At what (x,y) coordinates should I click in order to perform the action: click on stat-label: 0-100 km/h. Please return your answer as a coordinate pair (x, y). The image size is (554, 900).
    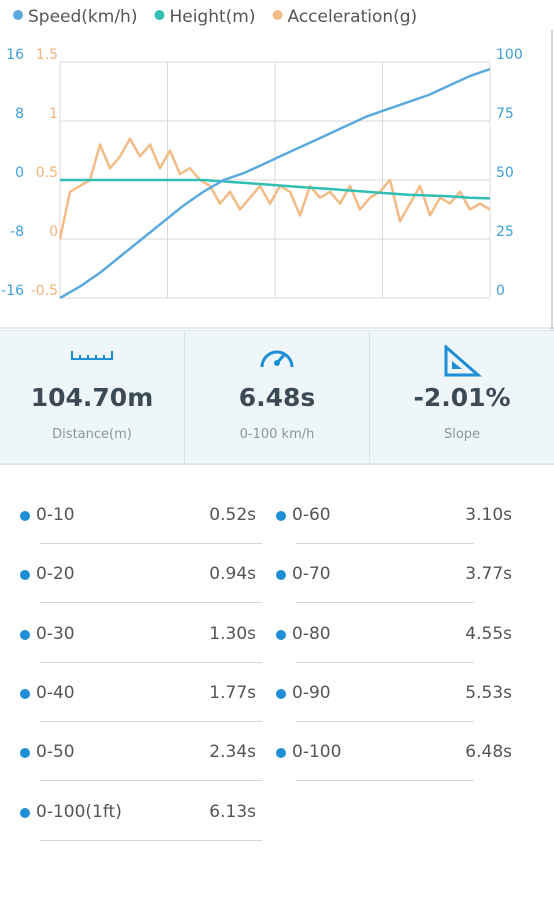
    Looking at the image, I should click on (277, 434).